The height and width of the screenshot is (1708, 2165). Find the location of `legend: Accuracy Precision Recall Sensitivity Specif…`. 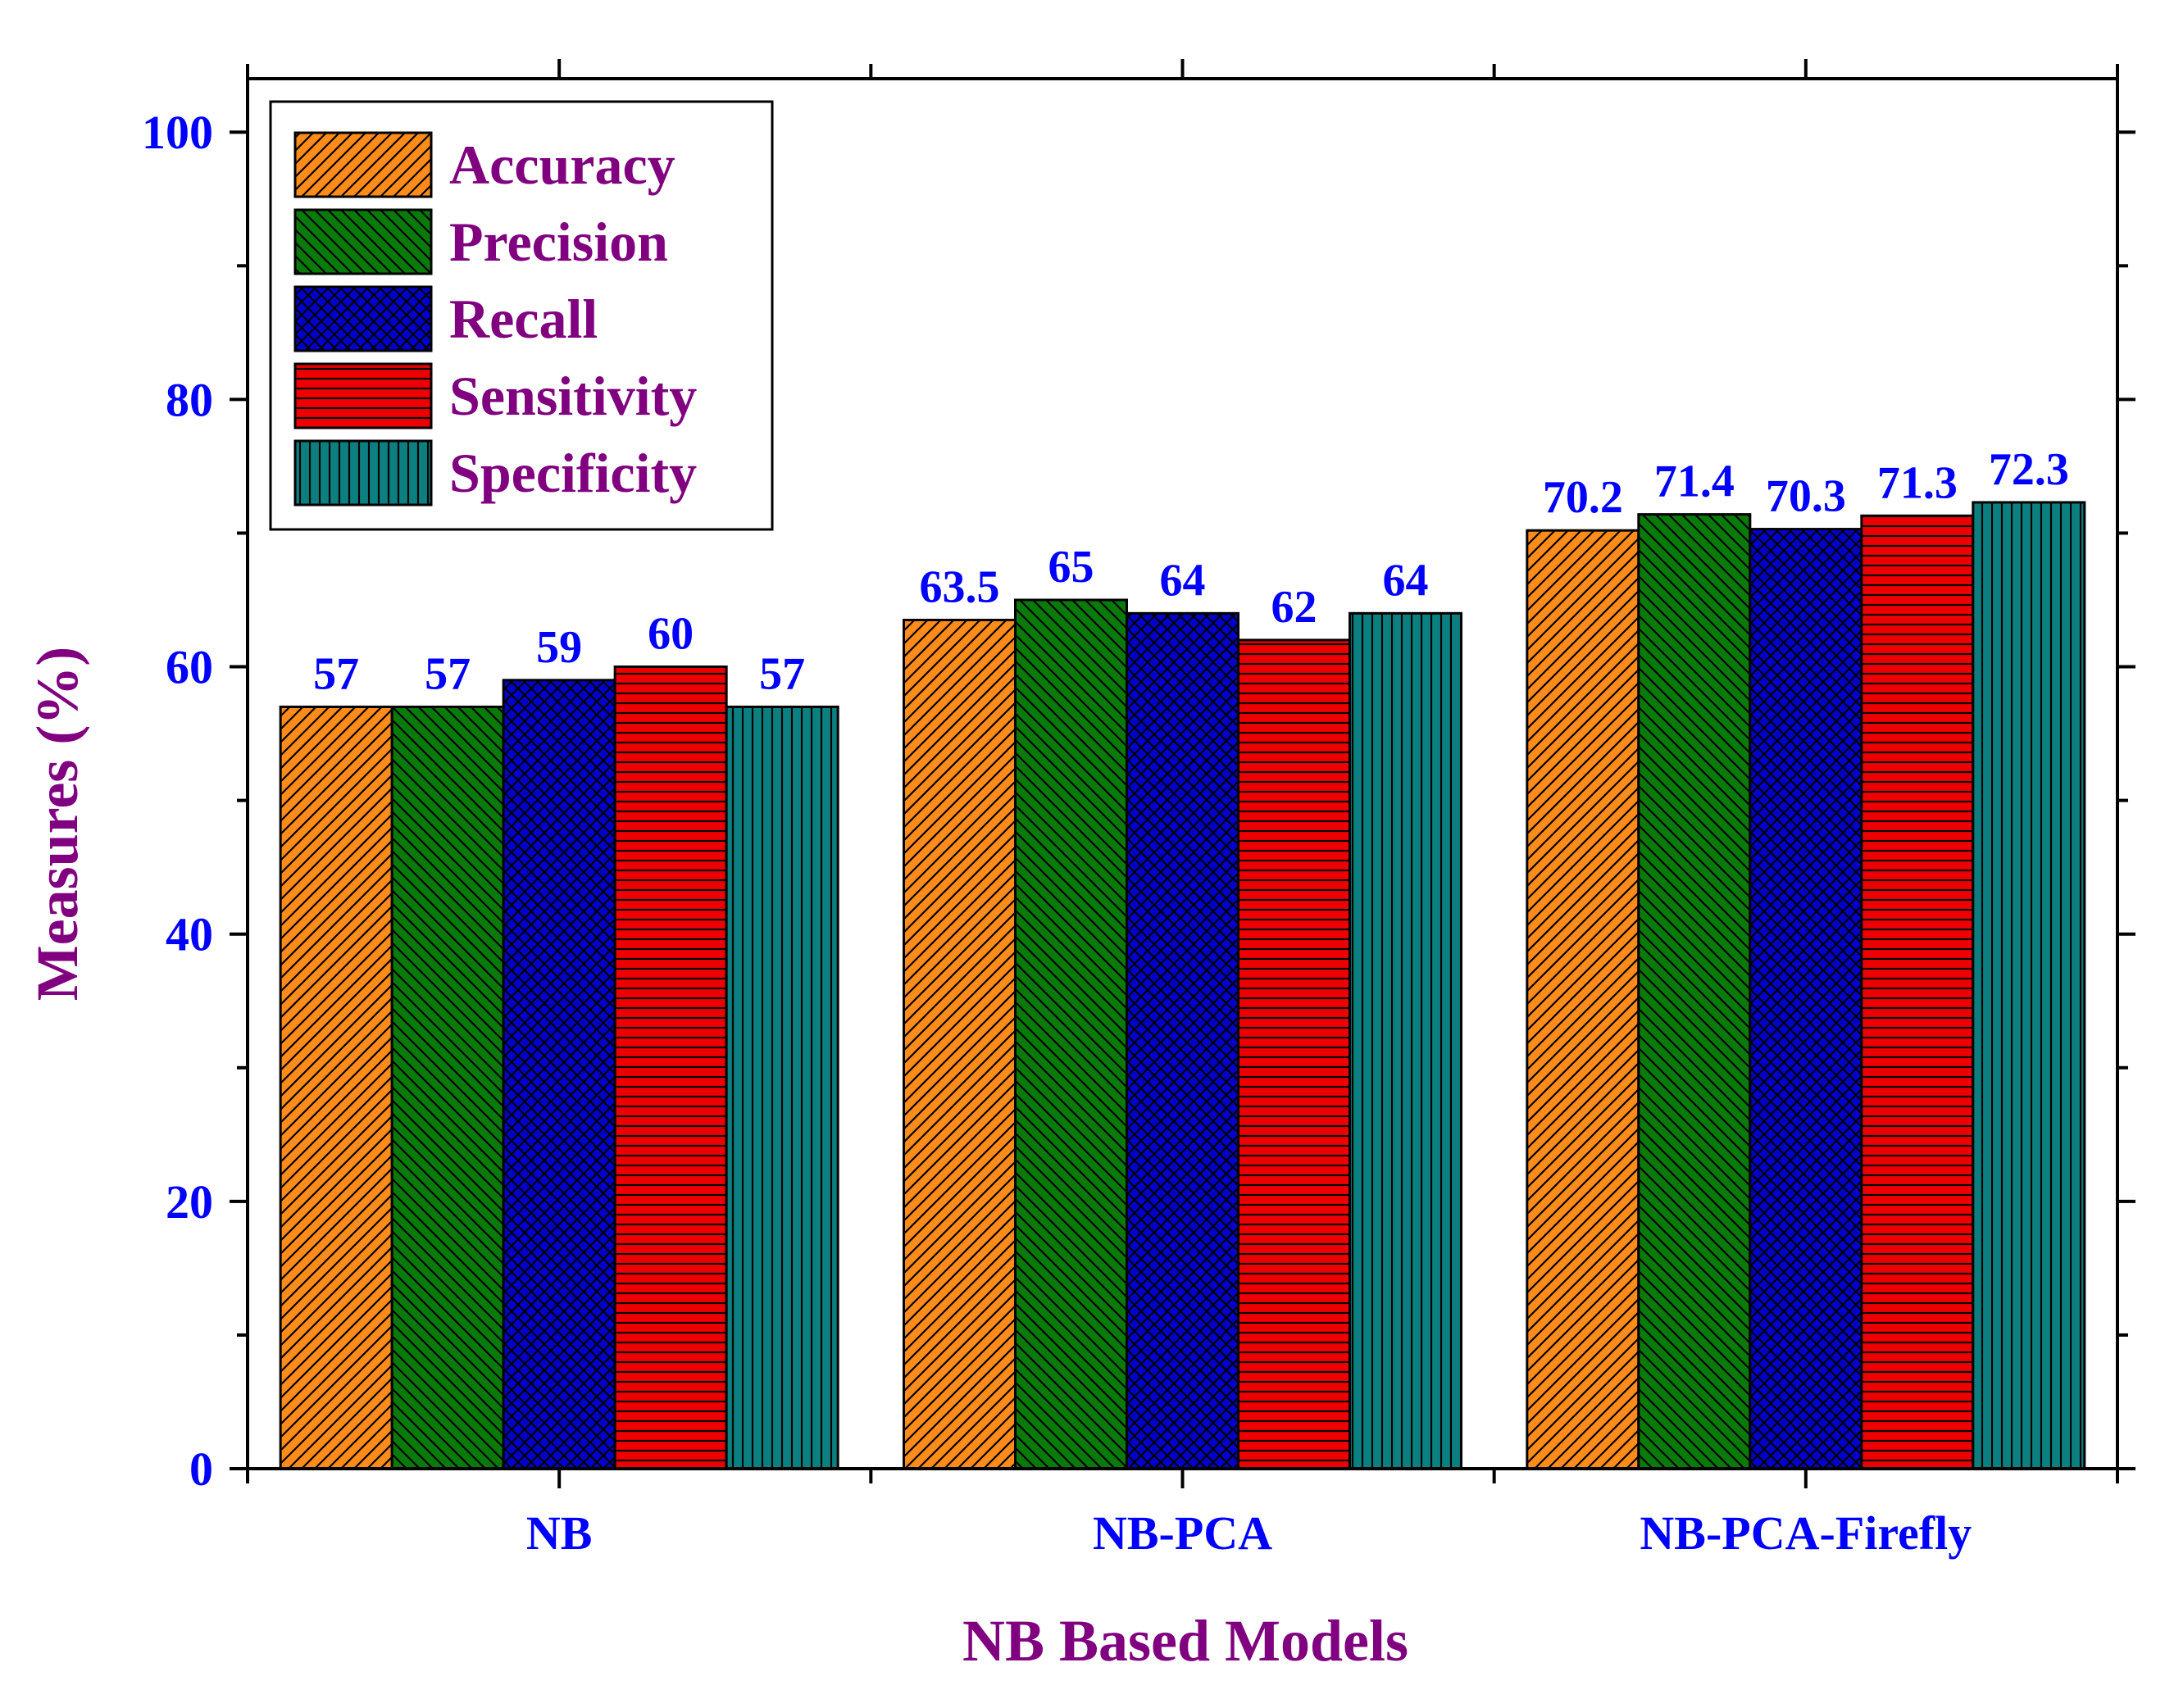

legend: Accuracy Precision Recall Sensitivity Specif… is located at coordinates (521, 315).